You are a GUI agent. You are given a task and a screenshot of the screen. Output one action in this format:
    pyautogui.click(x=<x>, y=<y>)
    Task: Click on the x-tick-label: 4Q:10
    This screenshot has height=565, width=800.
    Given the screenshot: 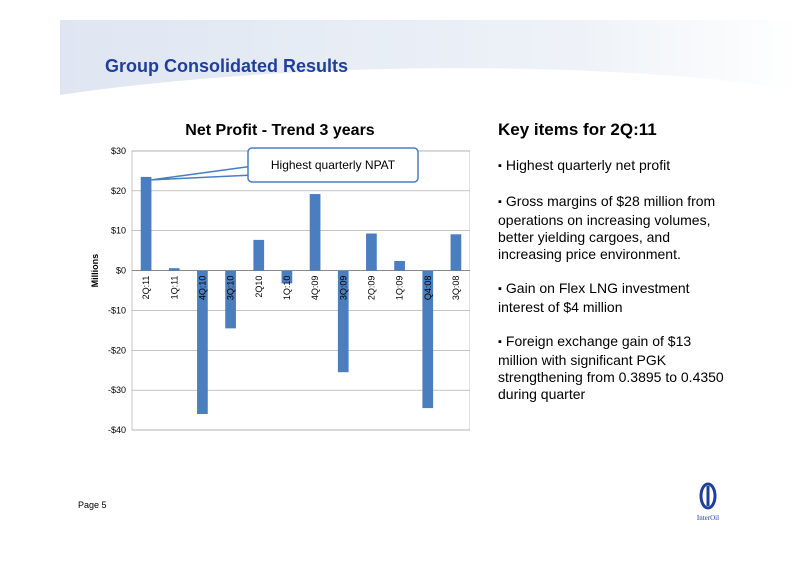 What is the action you would take?
    pyautogui.click(x=202, y=288)
    